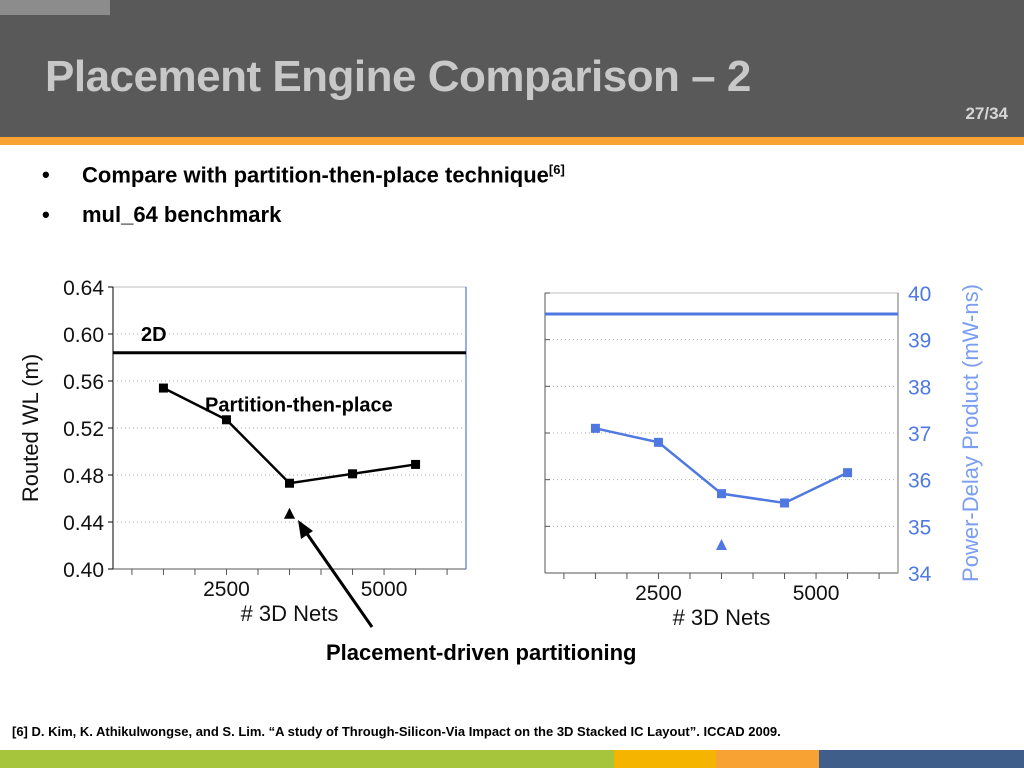 This screenshot has width=1024, height=768. Describe the element at coordinates (919, 387) in the screenshot. I see `y-tick-label: 38` at that location.